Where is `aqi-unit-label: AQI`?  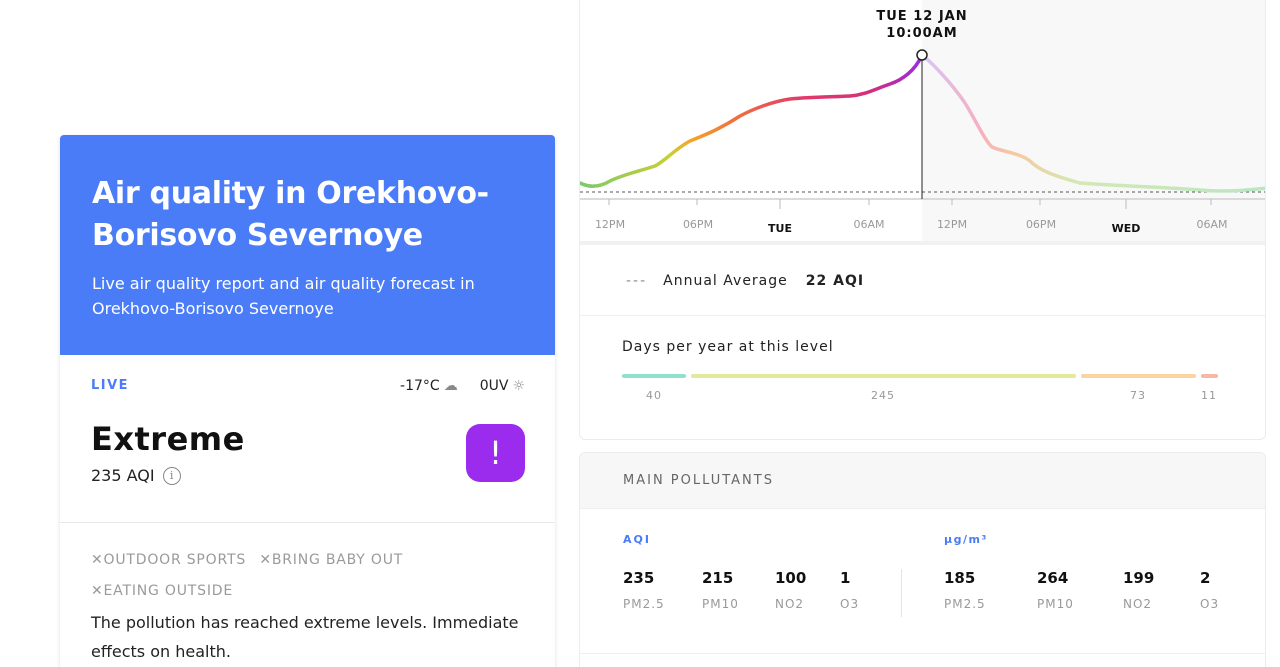
aqi-unit-label: AQI is located at coordinates (637, 539).